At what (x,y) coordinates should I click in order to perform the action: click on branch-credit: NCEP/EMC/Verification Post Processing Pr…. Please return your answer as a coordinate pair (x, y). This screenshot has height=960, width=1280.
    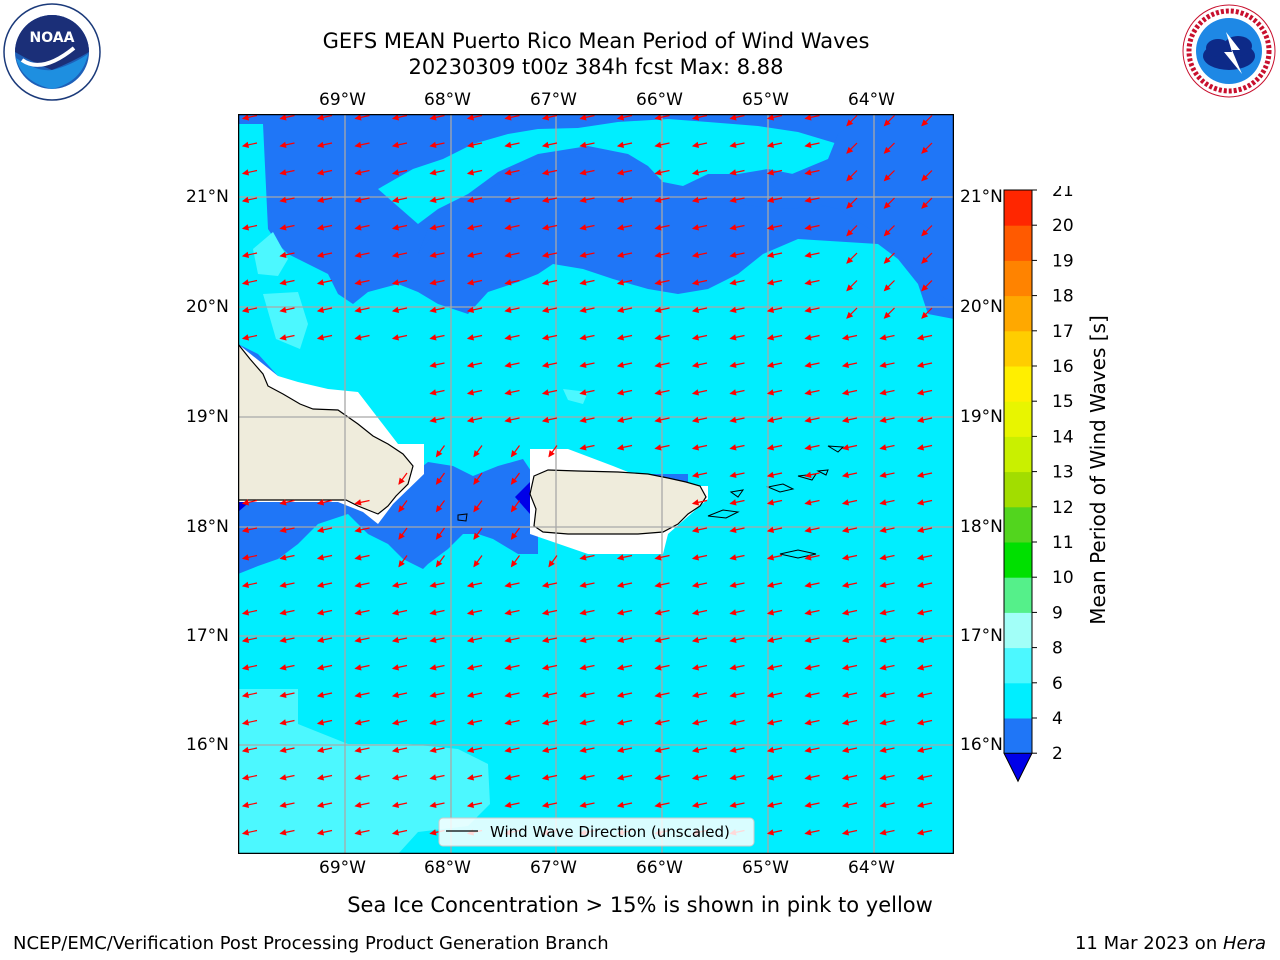
    Looking at the image, I should click on (311, 943).